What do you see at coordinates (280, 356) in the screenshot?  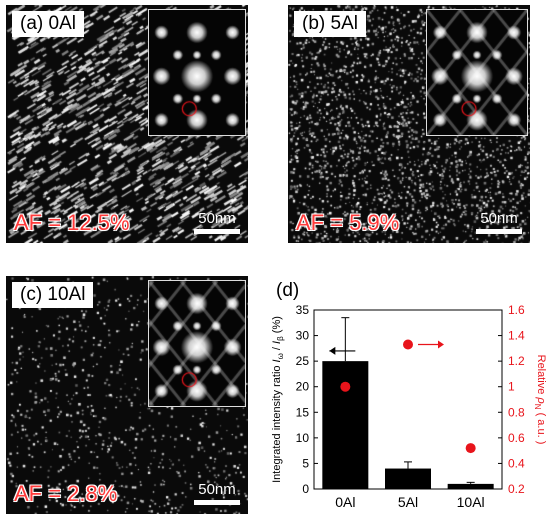 I see `y-axis-title-part: ω` at bounding box center [280, 356].